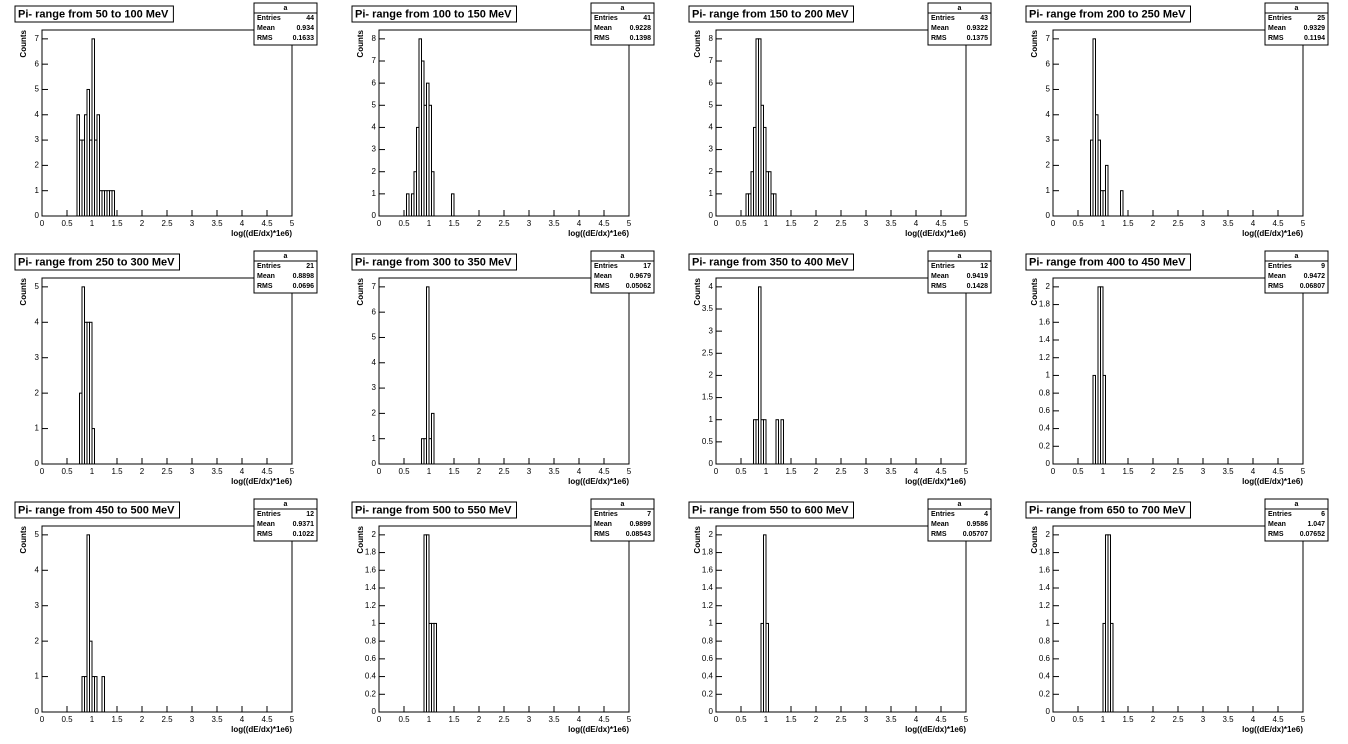 This screenshot has height=744, width=1348. Describe the element at coordinates (1323, 266) in the screenshot. I see `stats-value: 9` at that location.